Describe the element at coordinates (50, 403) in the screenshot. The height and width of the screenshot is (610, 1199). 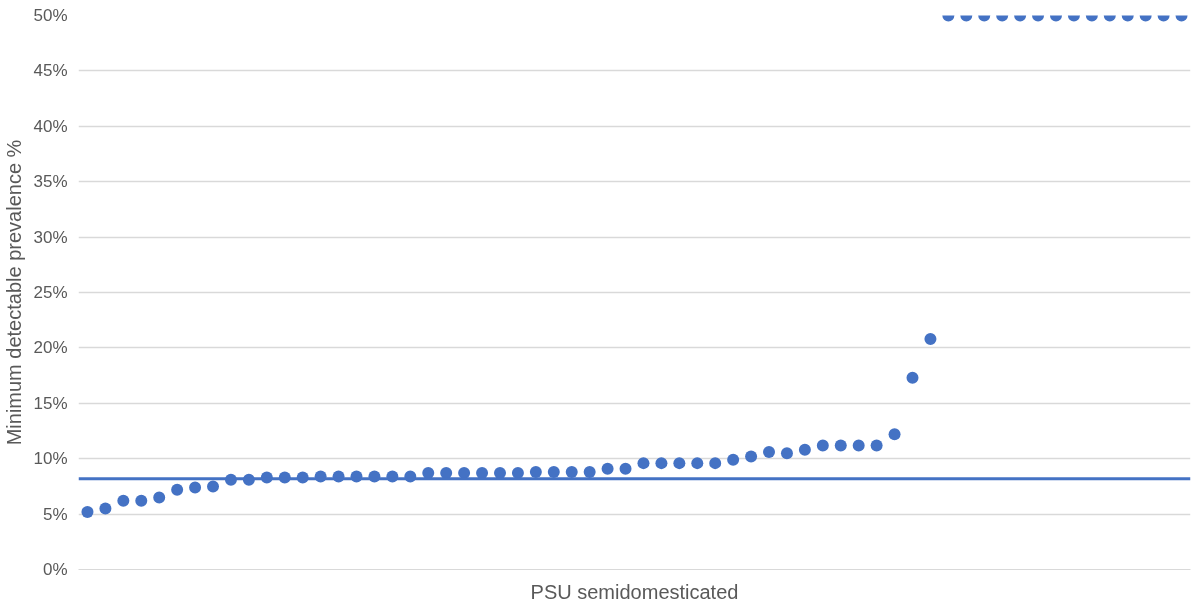
I see `y-tick-label: 15%` at that location.